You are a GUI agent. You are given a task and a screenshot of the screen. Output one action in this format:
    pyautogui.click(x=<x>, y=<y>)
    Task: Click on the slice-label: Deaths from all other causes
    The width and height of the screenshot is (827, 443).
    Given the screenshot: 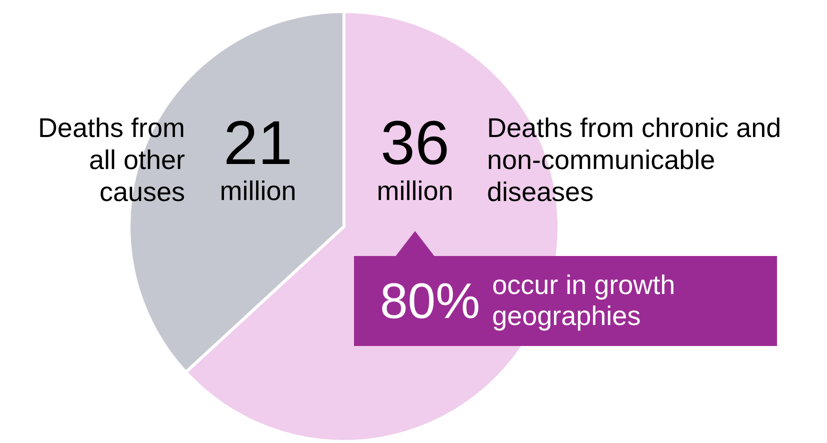 What is the action you would take?
    pyautogui.click(x=110, y=160)
    